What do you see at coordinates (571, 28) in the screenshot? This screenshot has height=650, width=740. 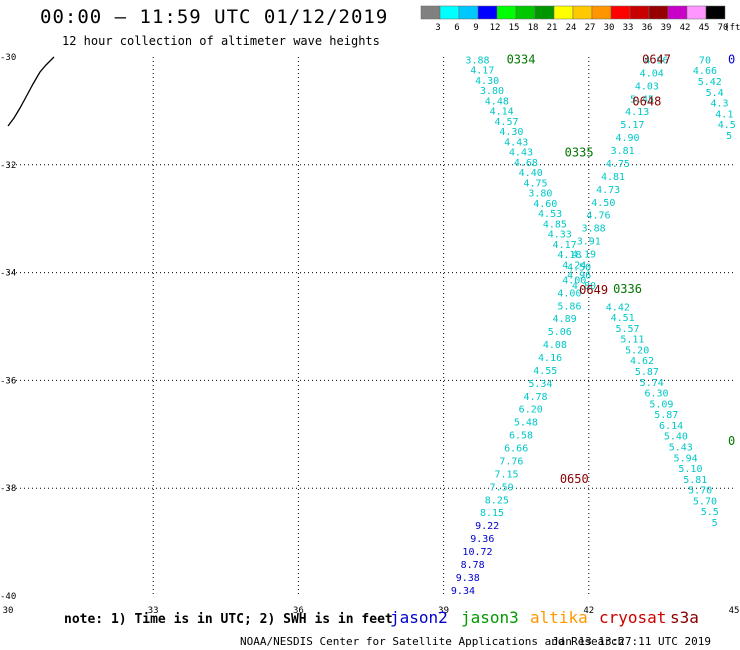 I see `colorbar-tick-label: 24` at bounding box center [571, 28].